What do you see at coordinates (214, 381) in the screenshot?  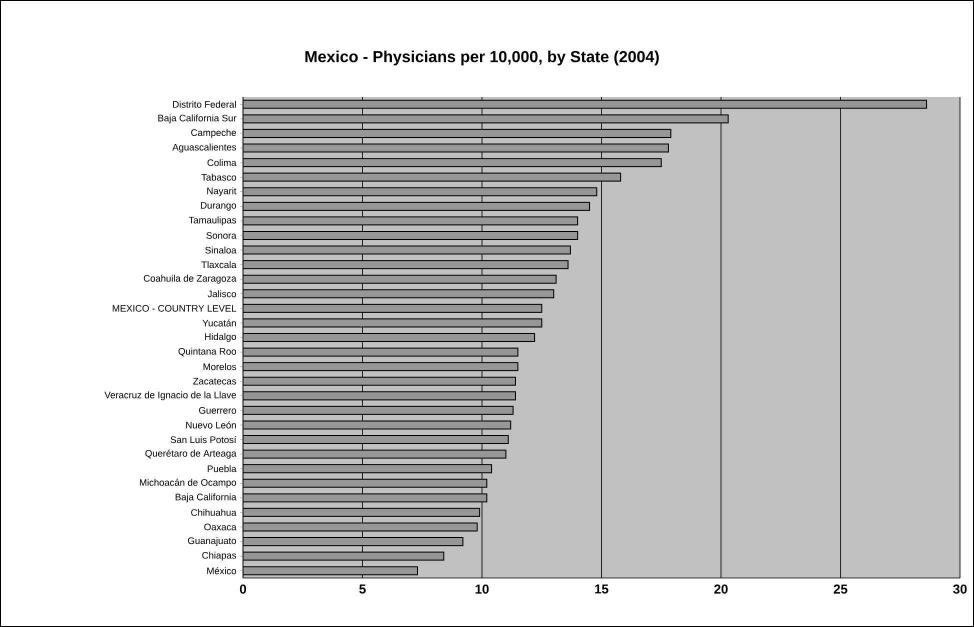 I see `y-tick-label: Zacatecas` at bounding box center [214, 381].